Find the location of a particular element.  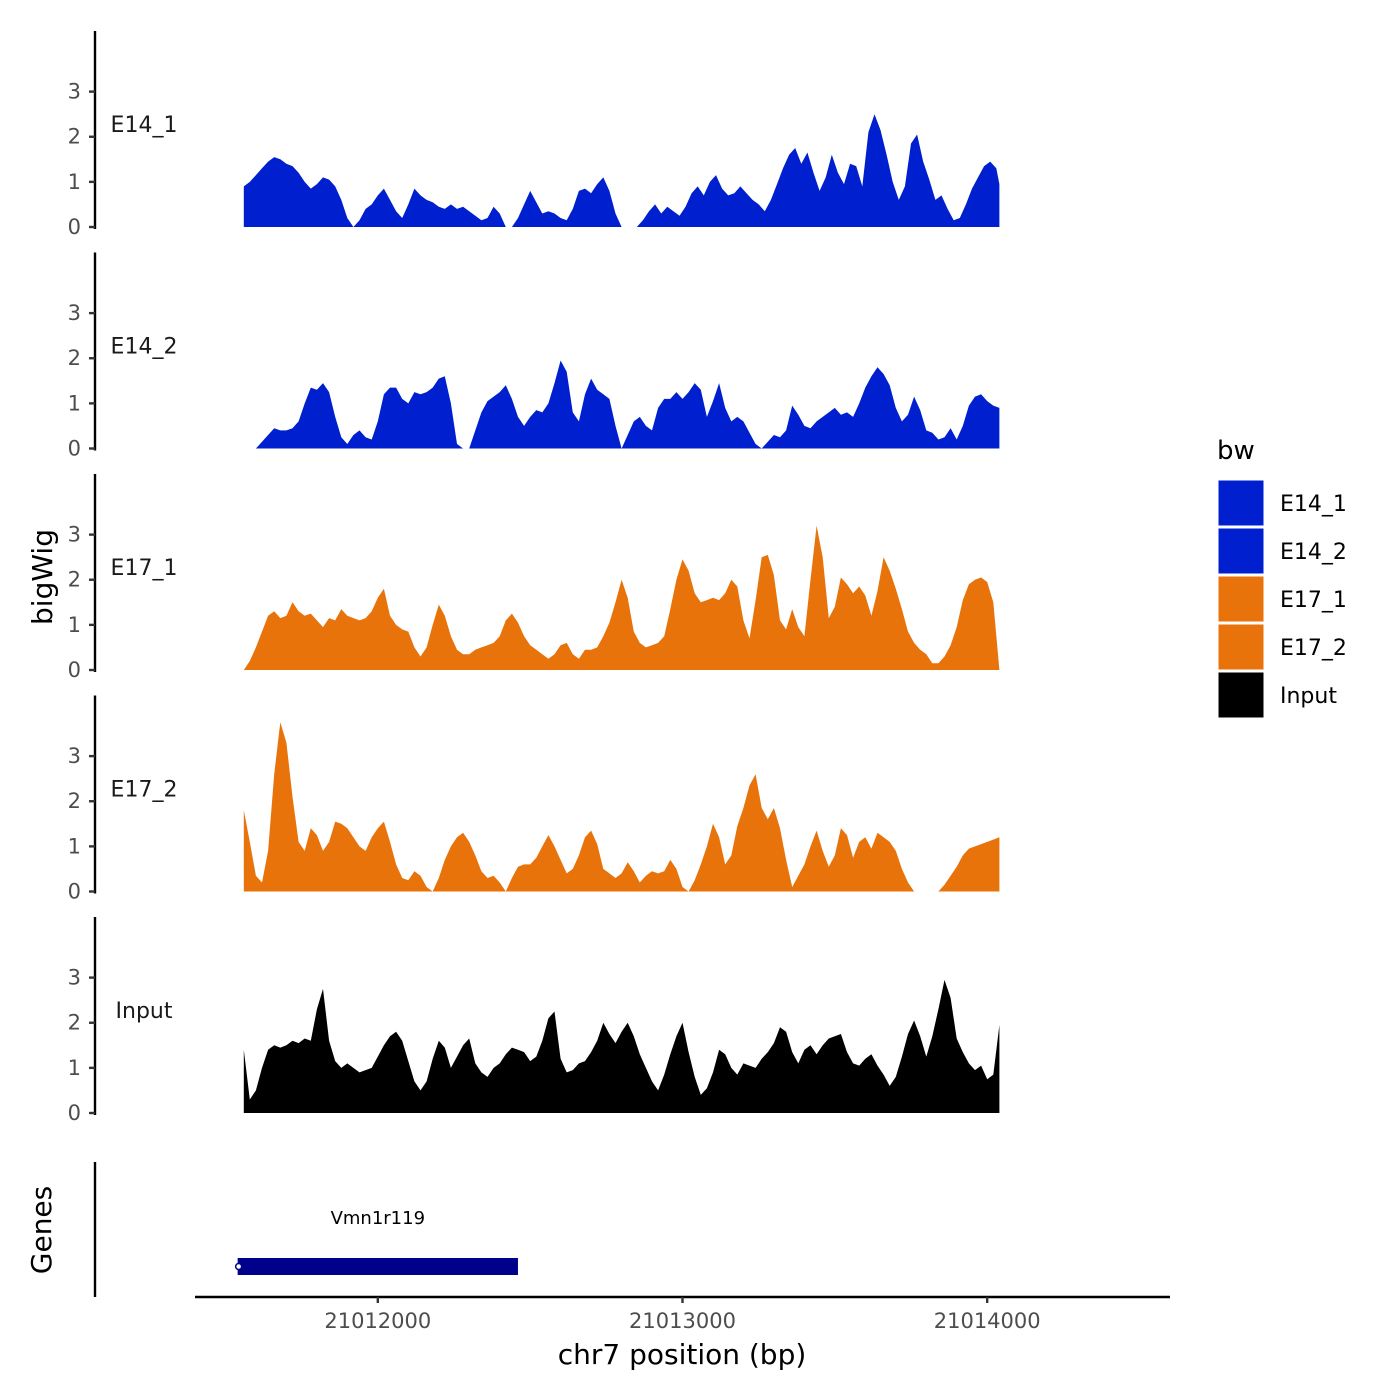

track-label: E14_2 is located at coordinates (144, 347).